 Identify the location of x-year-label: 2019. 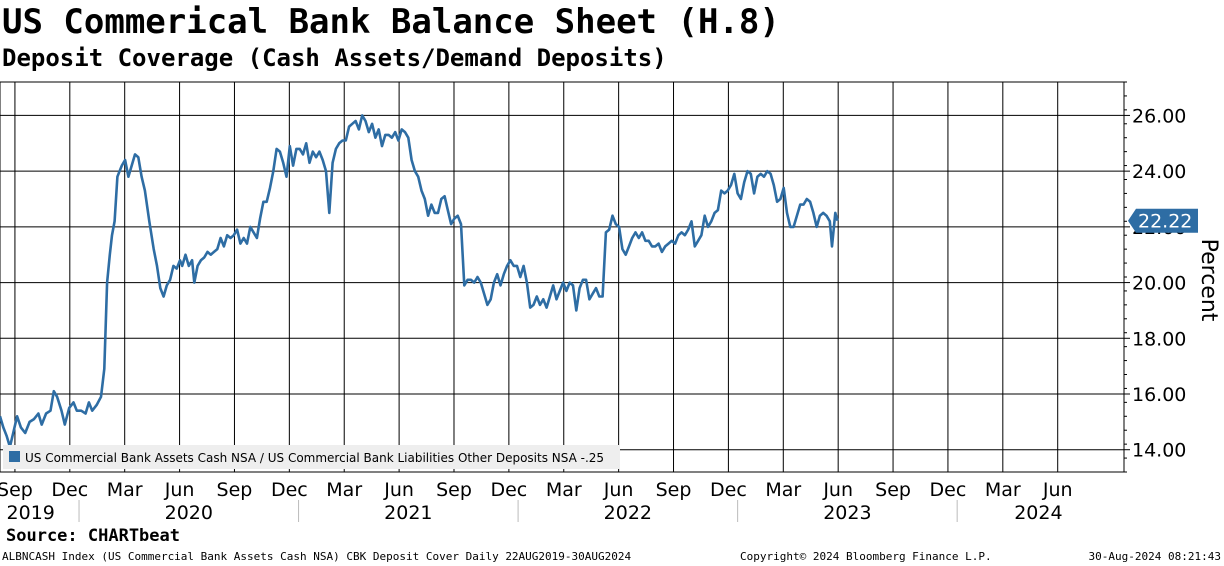
(31, 513).